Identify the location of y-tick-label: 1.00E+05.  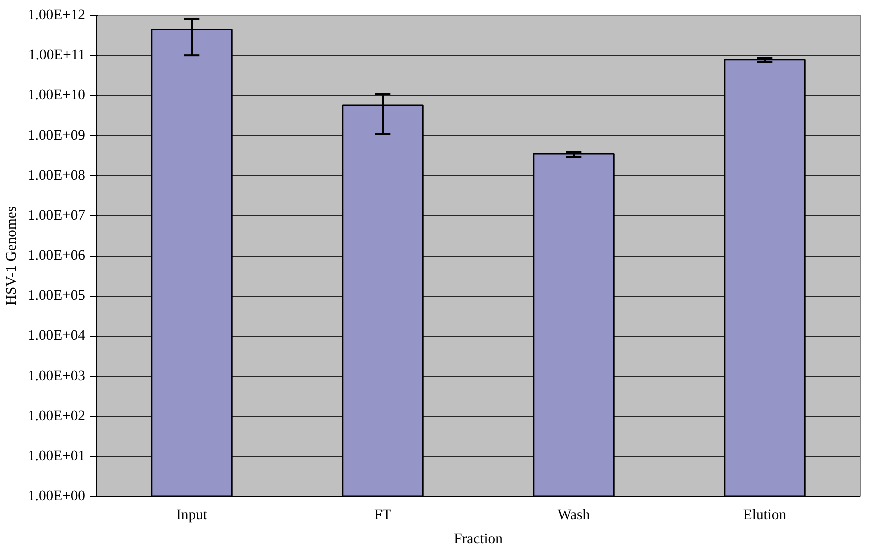
(57, 296).